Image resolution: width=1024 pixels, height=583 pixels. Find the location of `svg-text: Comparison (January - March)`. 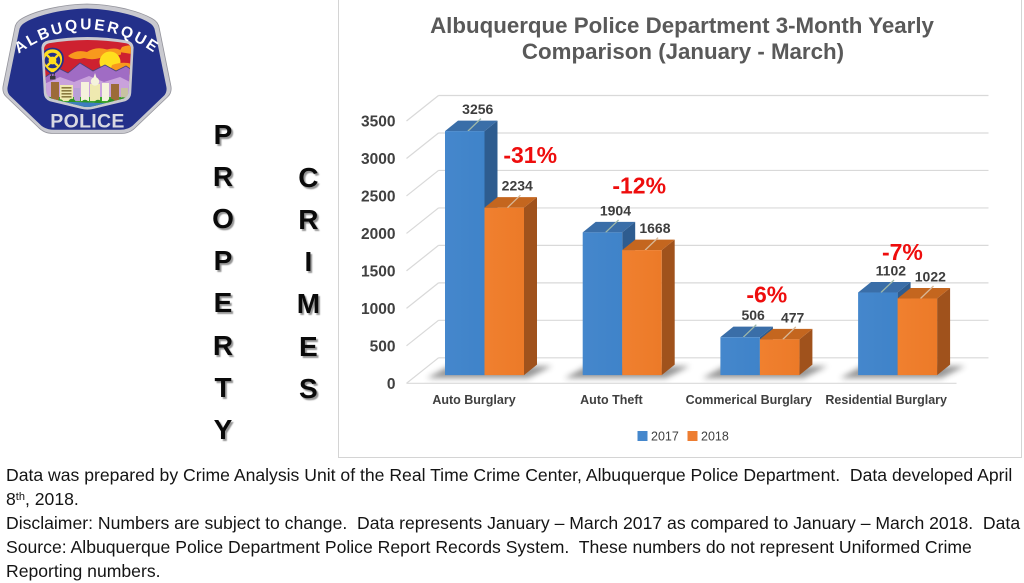

svg-text: Comparison (January - March) is located at coordinates (683, 51).